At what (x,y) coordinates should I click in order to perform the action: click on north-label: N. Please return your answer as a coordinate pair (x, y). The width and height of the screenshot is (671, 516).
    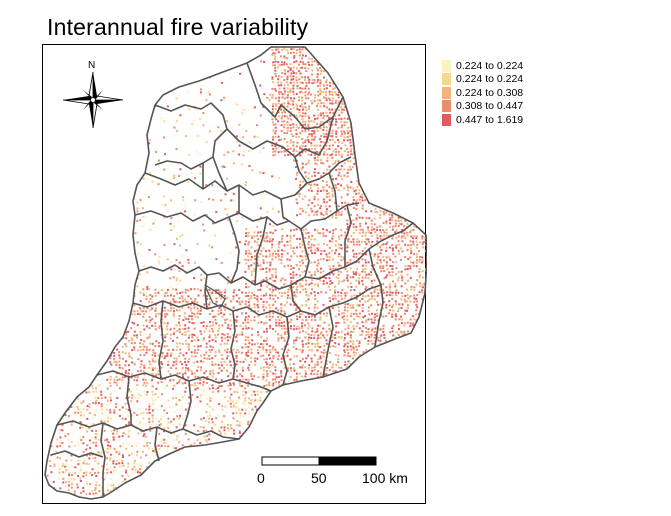
    Looking at the image, I should click on (92, 65).